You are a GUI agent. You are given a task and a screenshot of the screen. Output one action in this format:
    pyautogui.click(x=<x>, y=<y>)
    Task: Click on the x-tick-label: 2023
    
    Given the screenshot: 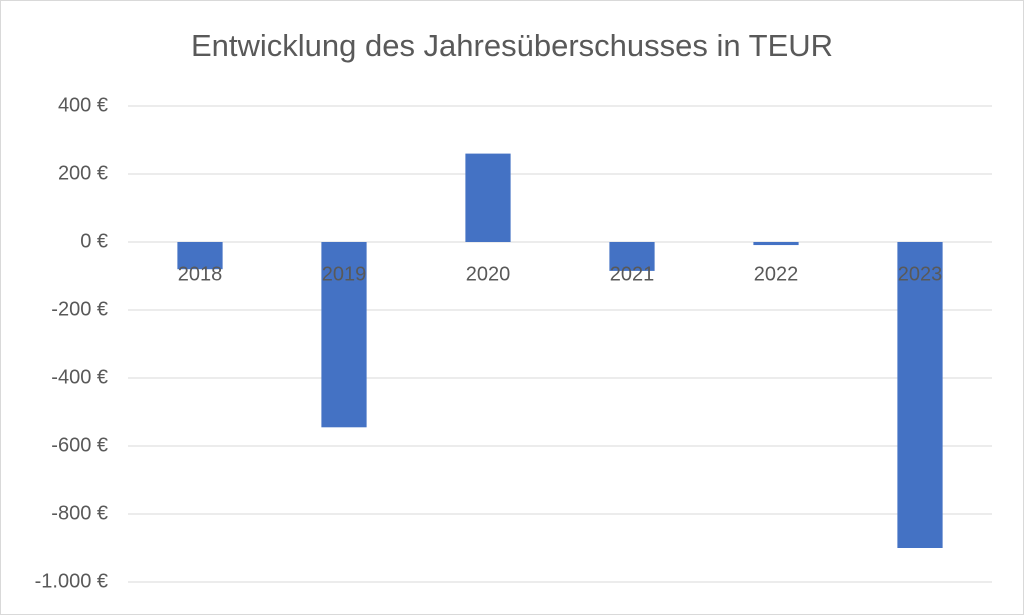 What is the action you would take?
    pyautogui.click(x=920, y=274)
    